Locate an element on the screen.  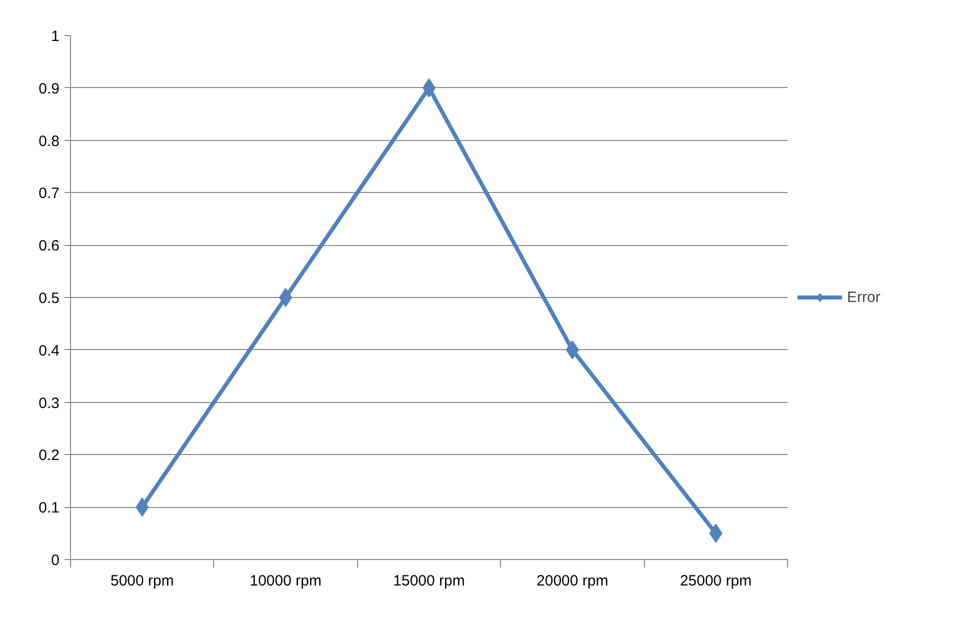
y-tick-label: 0.6 is located at coordinates (49, 246).